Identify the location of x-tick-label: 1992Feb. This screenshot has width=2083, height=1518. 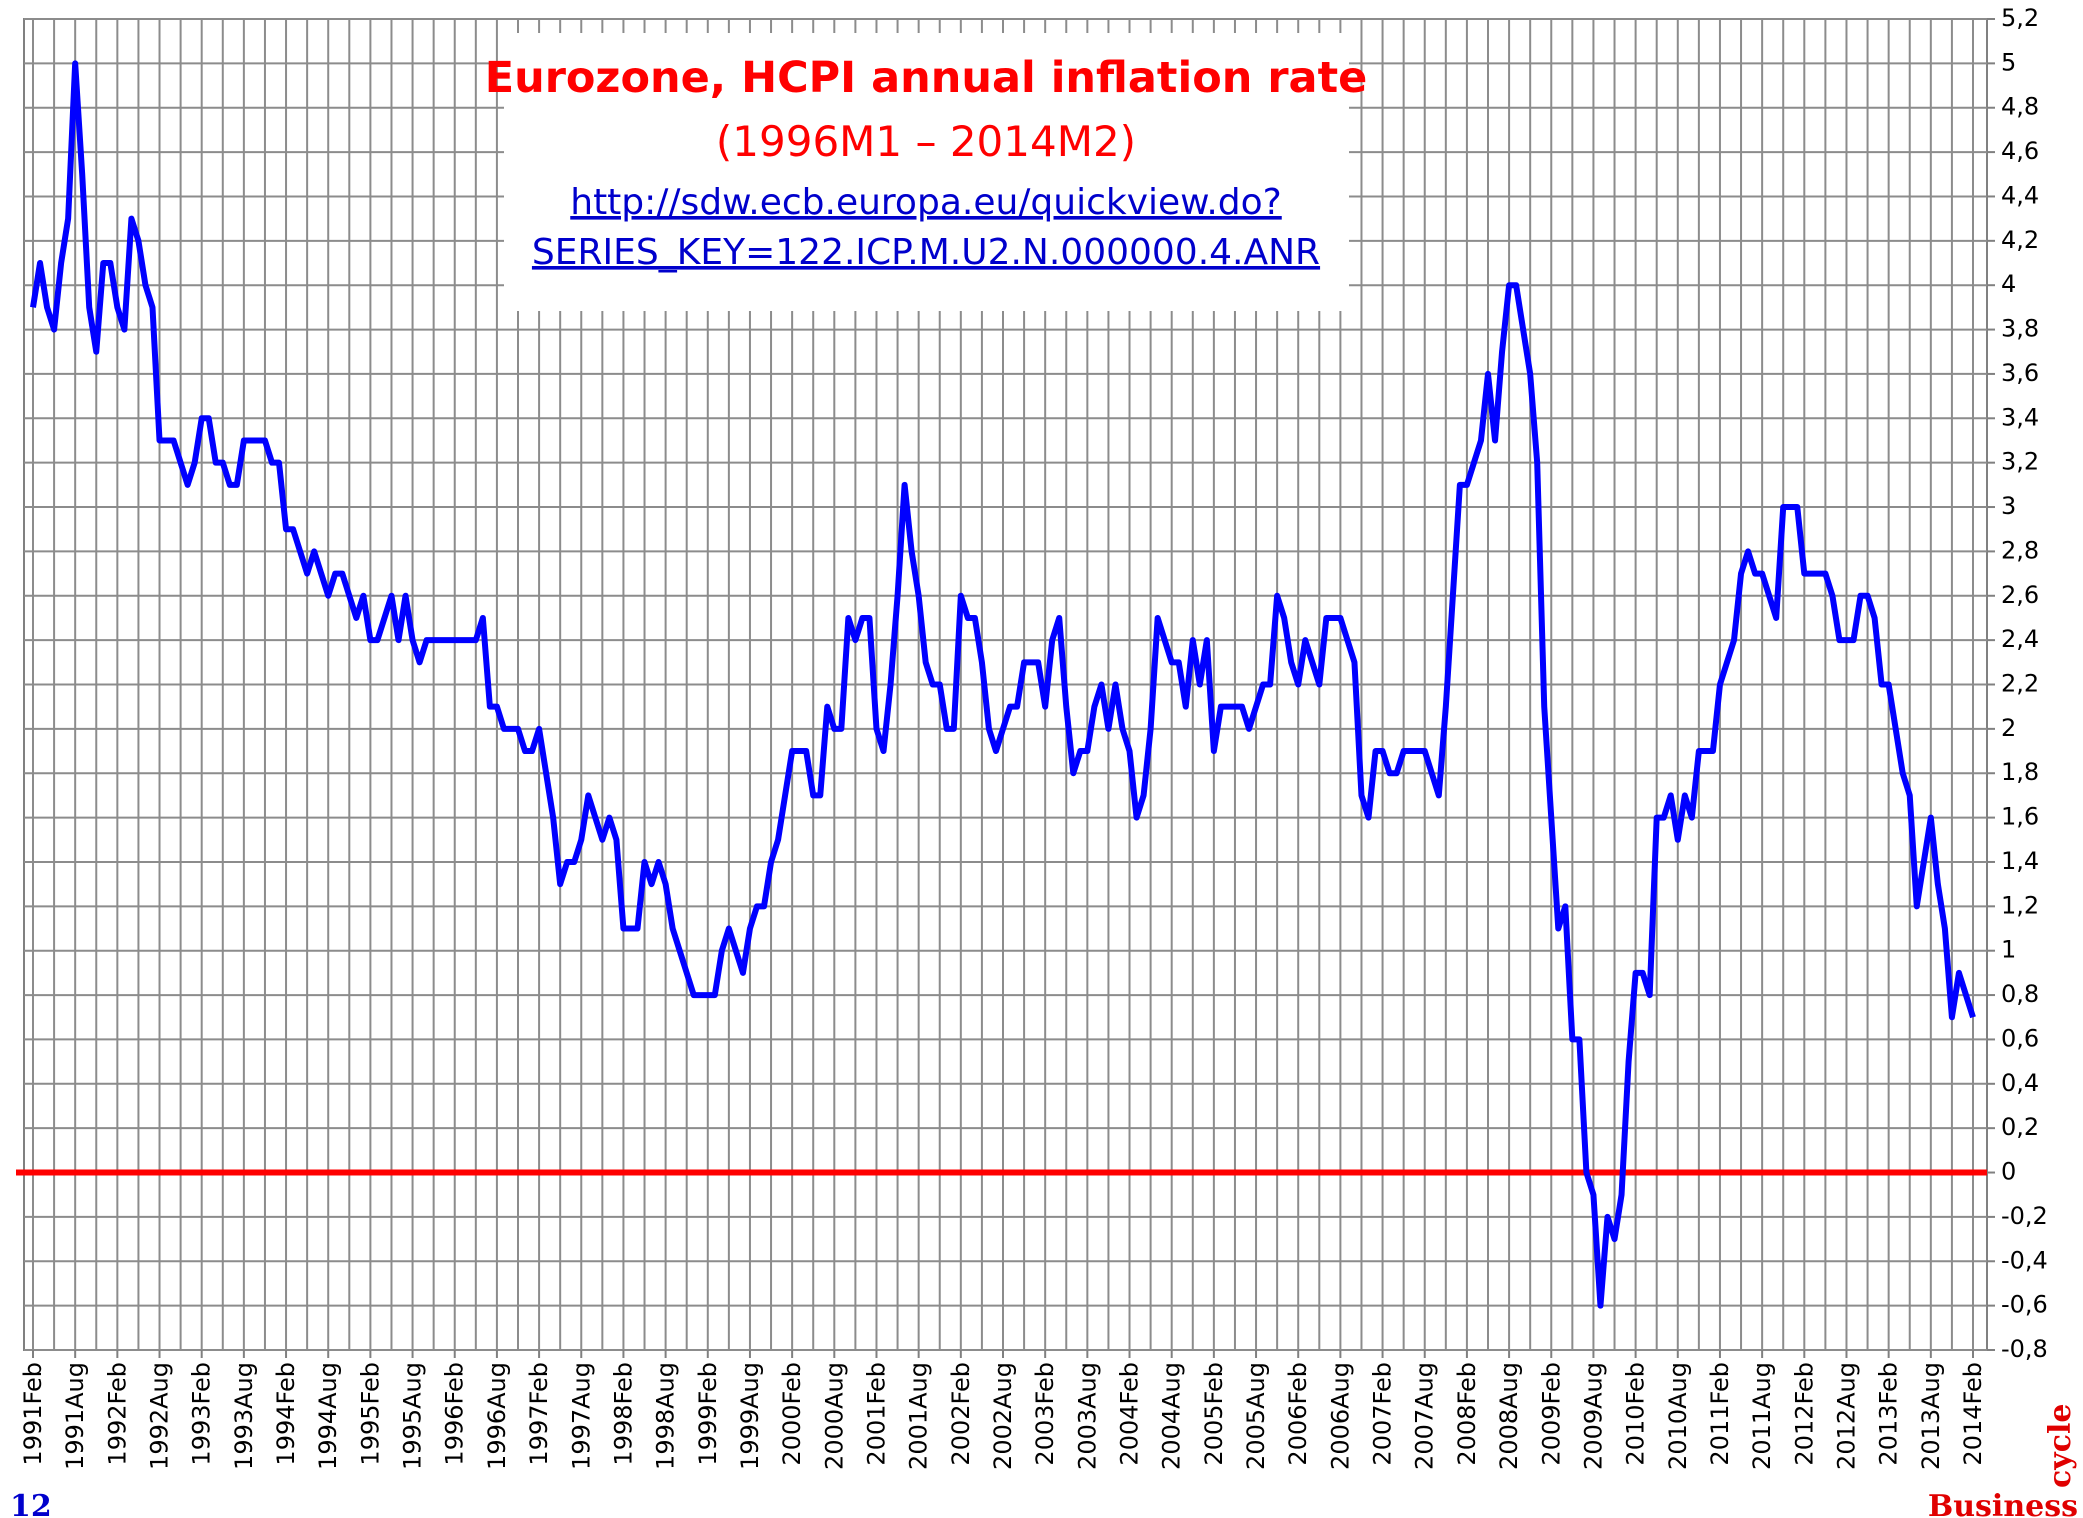
(117, 1414).